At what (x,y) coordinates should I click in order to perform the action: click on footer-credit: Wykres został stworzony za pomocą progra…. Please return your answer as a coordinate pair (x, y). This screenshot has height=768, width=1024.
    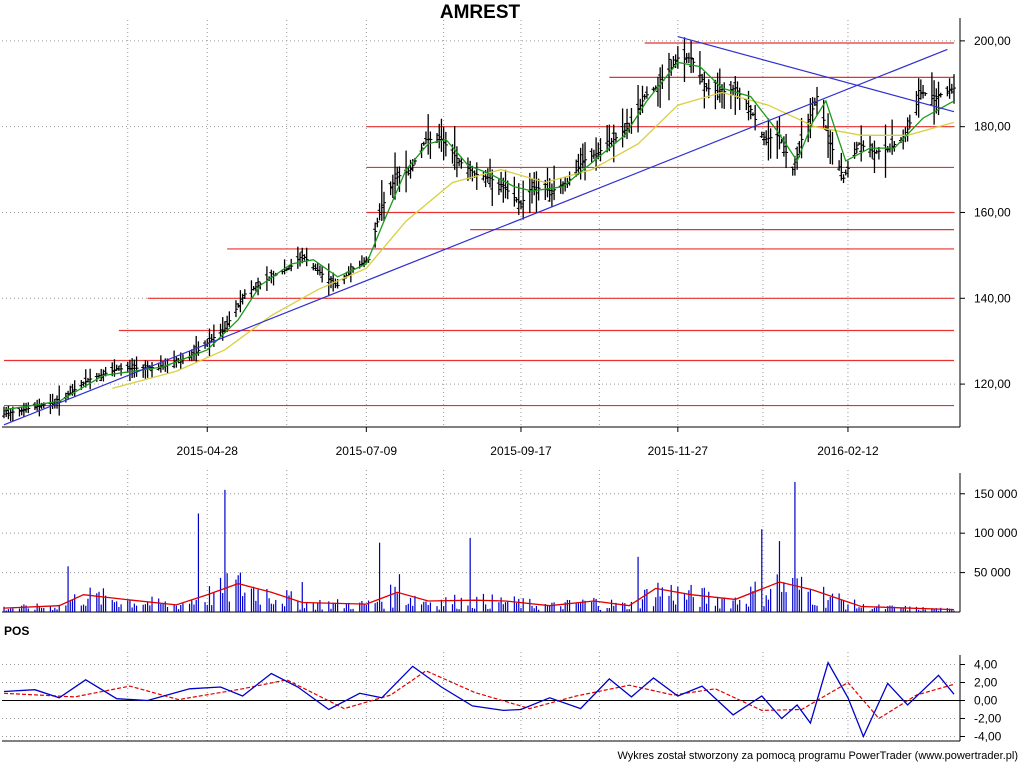
    Looking at the image, I should click on (817, 756).